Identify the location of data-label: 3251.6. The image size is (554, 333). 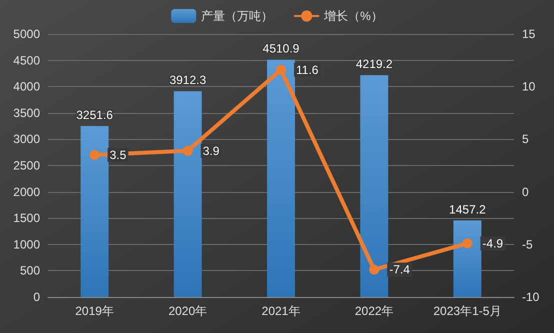
(95, 115).